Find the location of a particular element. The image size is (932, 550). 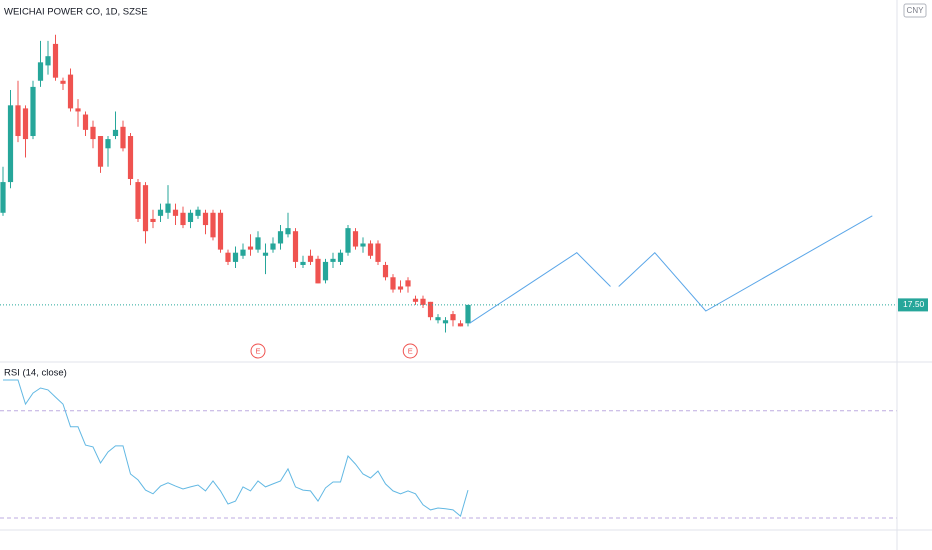

currency-box is located at coordinates (915, 10).